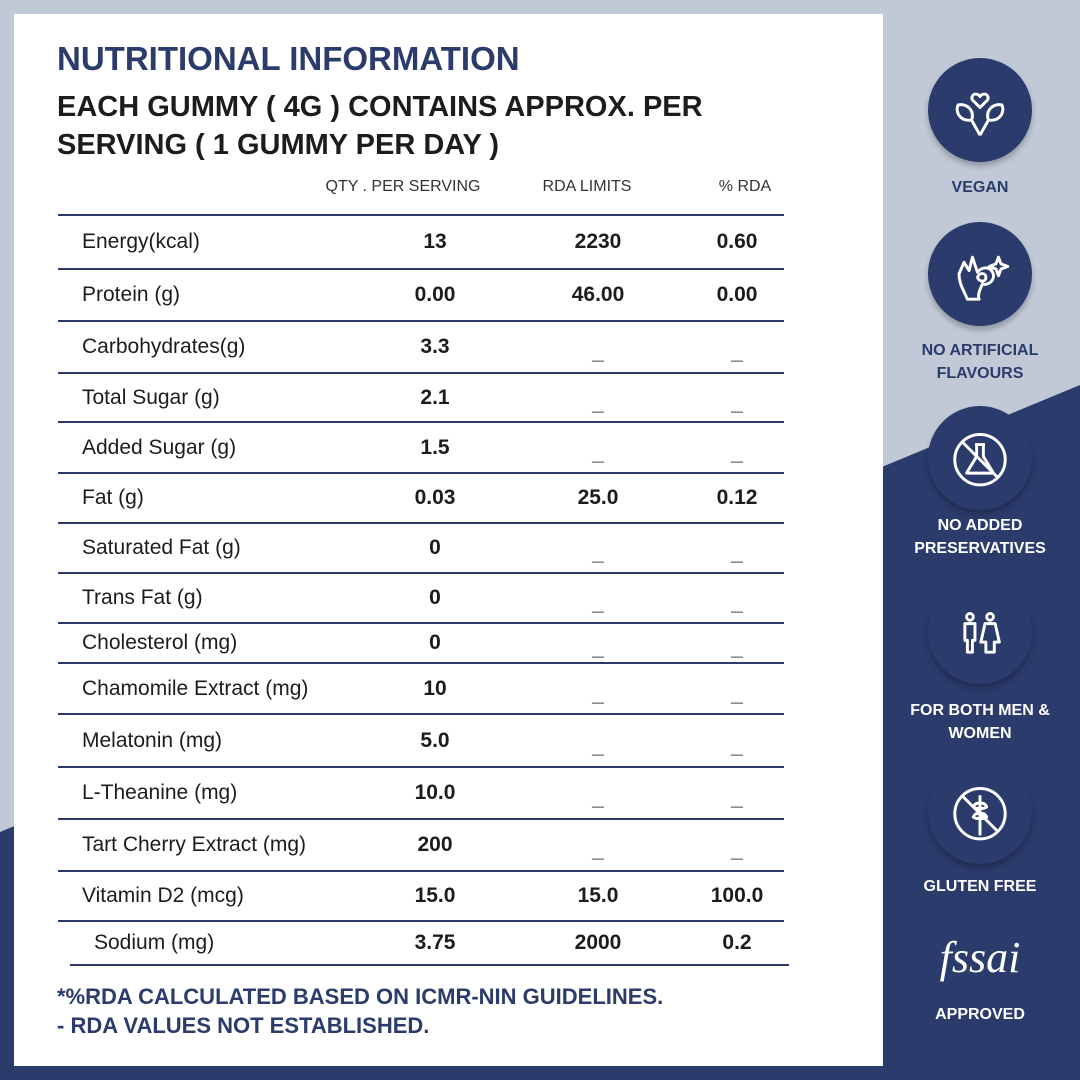 The image size is (1080, 1080). Describe the element at coordinates (980, 114) in the screenshot. I see `vegan-leaf-heart-icon` at that location.